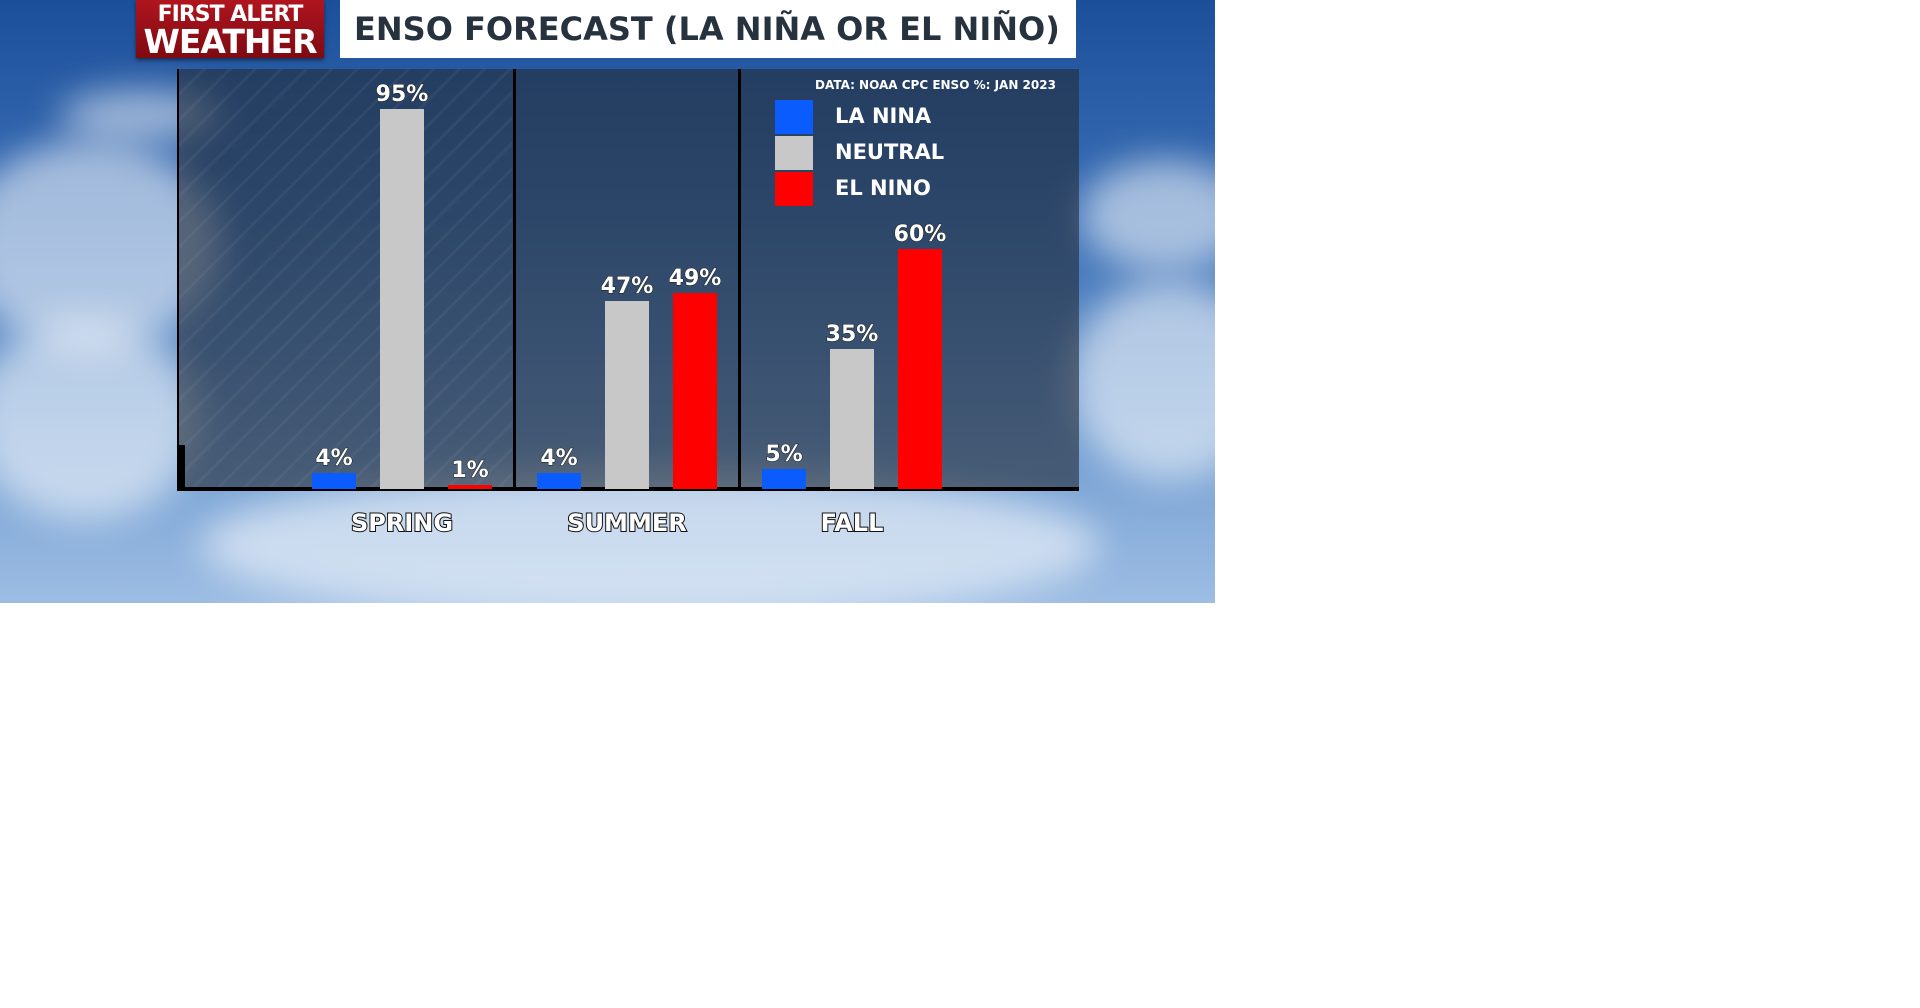  Describe the element at coordinates (469, 470) in the screenshot. I see `data-label: 1%` at that location.